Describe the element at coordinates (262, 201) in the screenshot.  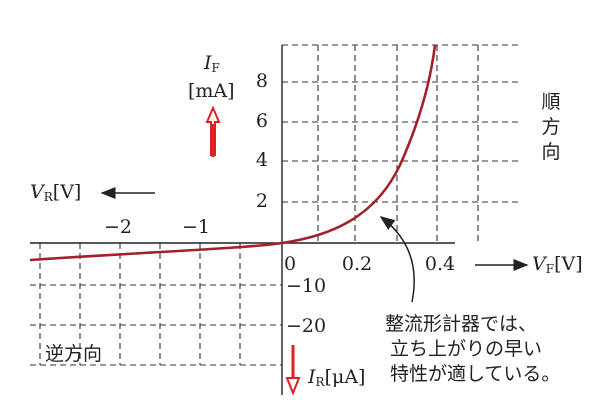
I see `y-tick-label: 2` at that location.